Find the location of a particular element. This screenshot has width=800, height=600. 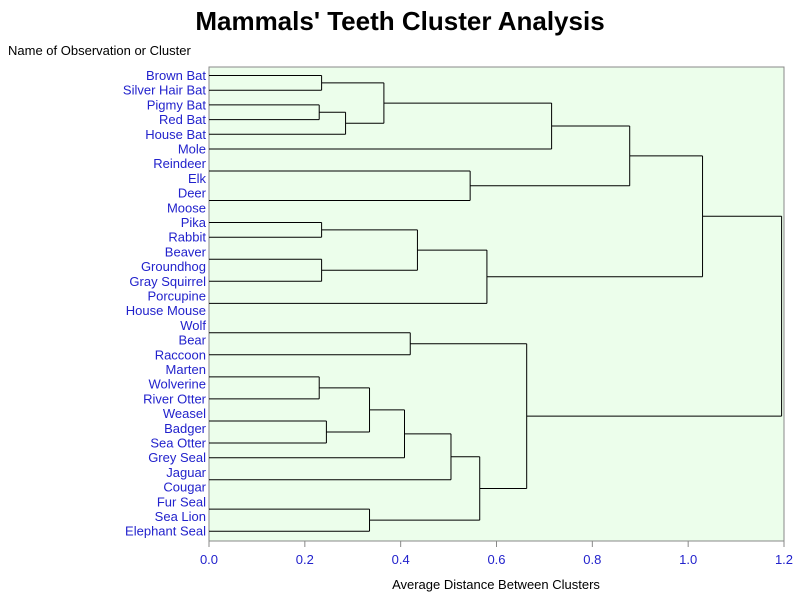

x-axis-label: Average Distance Between Clusters is located at coordinates (496, 584).